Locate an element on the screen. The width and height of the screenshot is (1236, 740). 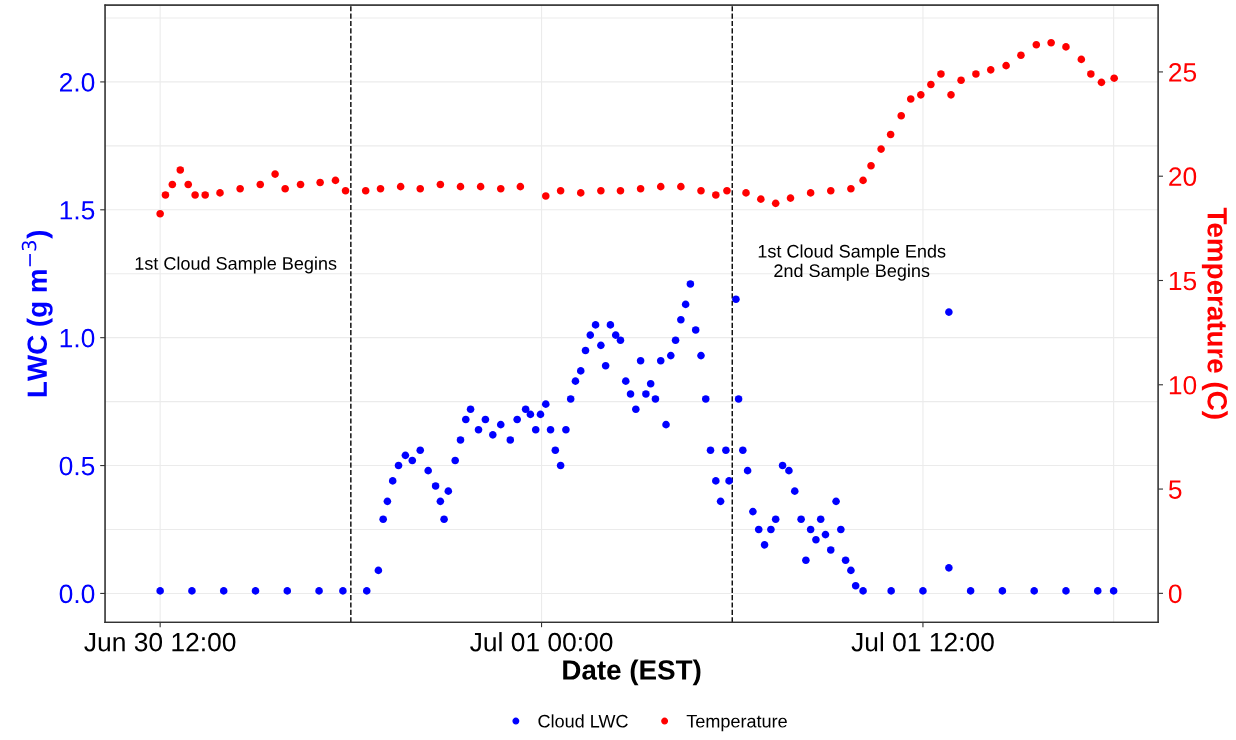
y2-tick-label: 15 is located at coordinates (1183, 281).